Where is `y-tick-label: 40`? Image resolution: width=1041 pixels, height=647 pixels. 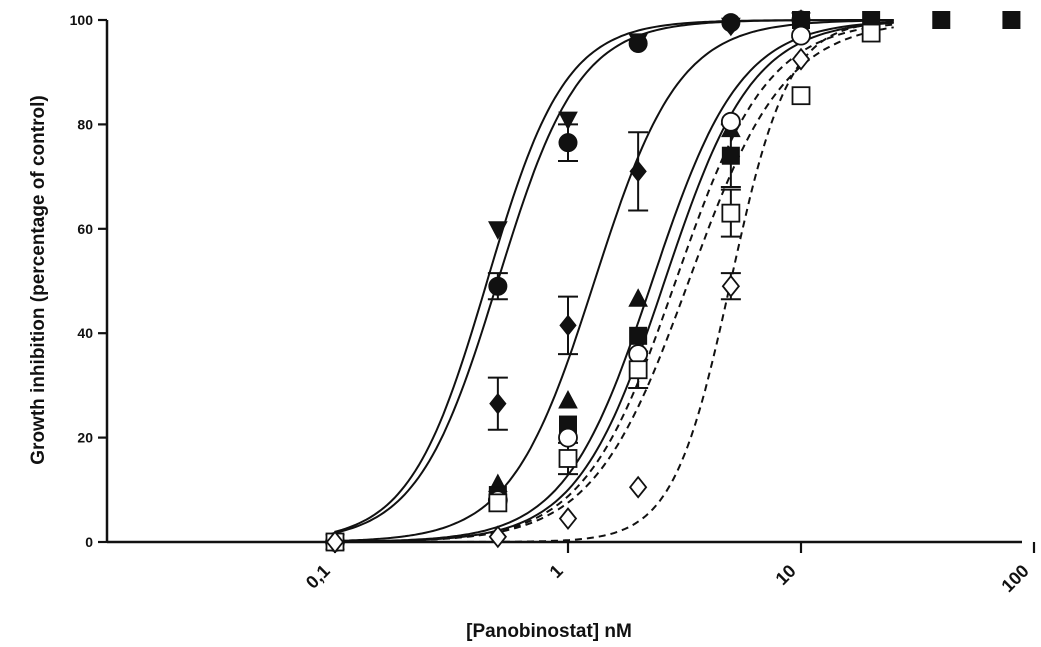
y-tick-label: 40 is located at coordinates (85, 333).